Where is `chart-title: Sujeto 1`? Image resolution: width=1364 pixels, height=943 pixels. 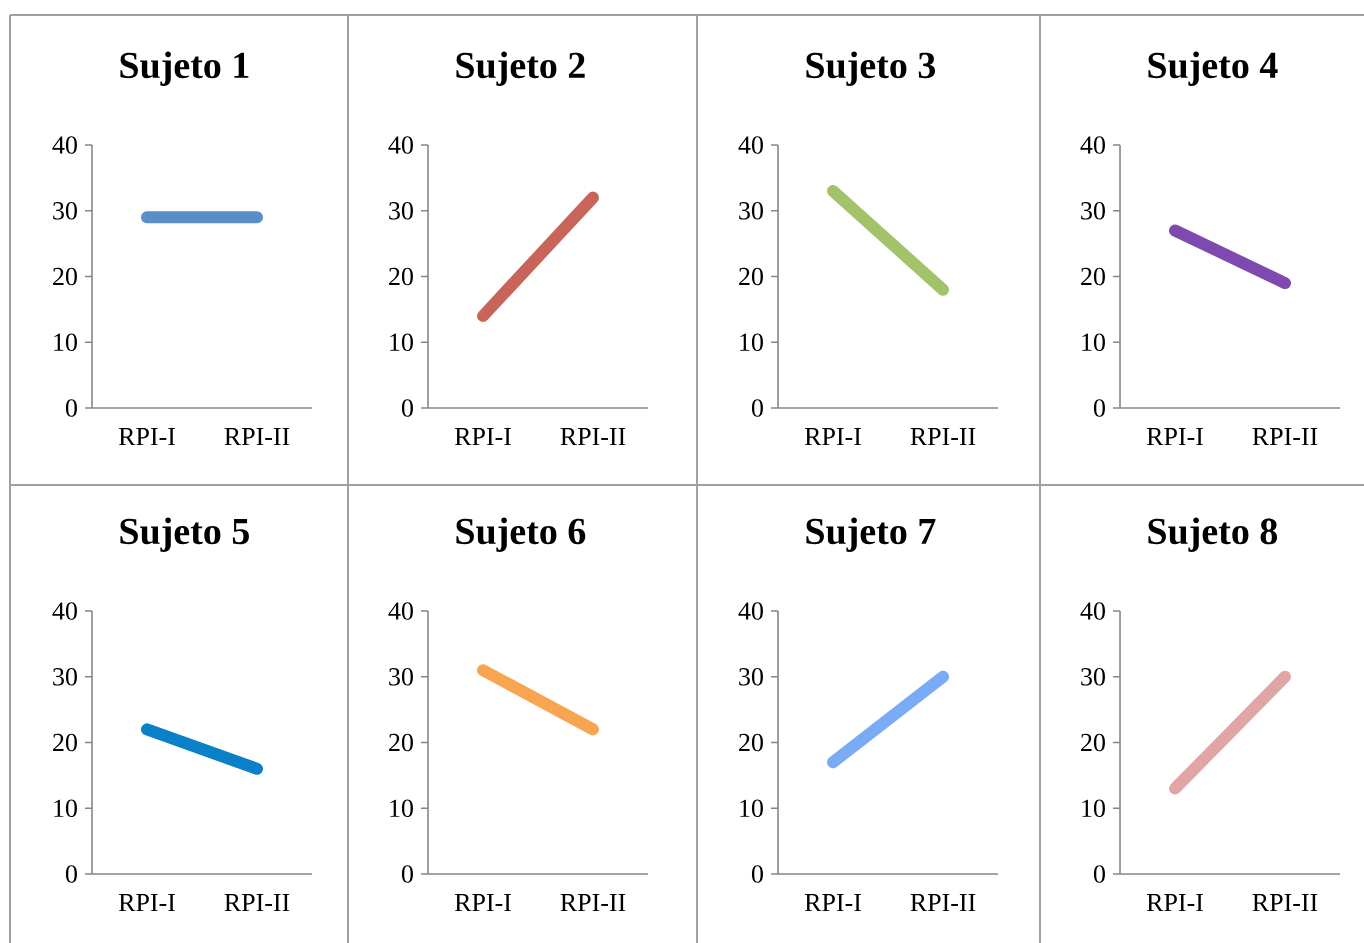 chart-title: Sujeto 1 is located at coordinates (184, 68).